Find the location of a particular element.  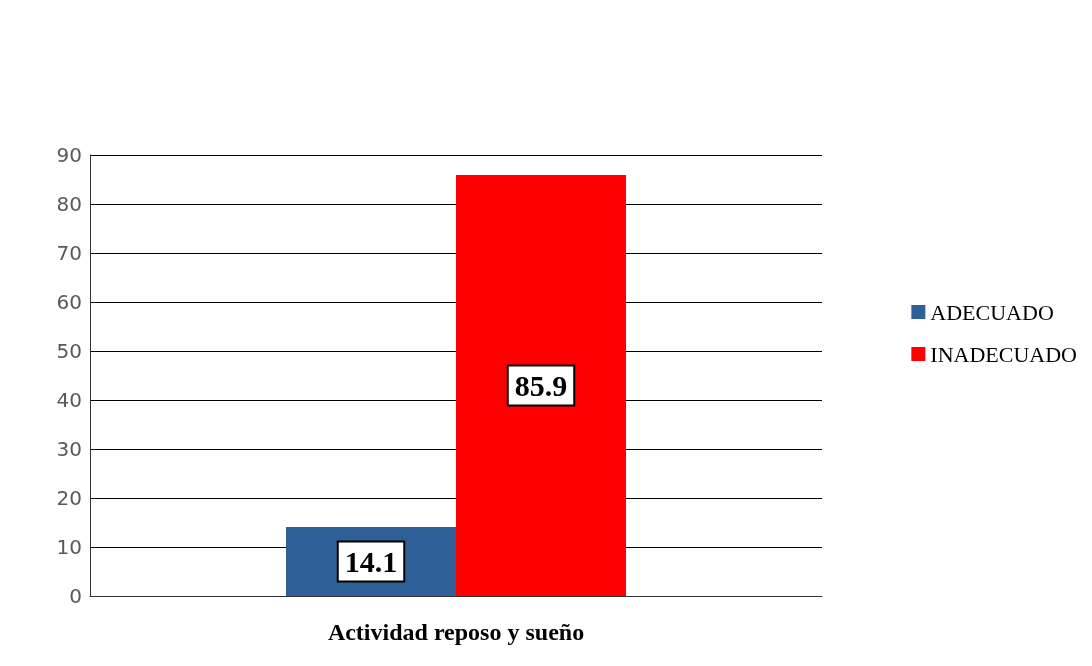

y-tick-label: 0 is located at coordinates (75, 596).